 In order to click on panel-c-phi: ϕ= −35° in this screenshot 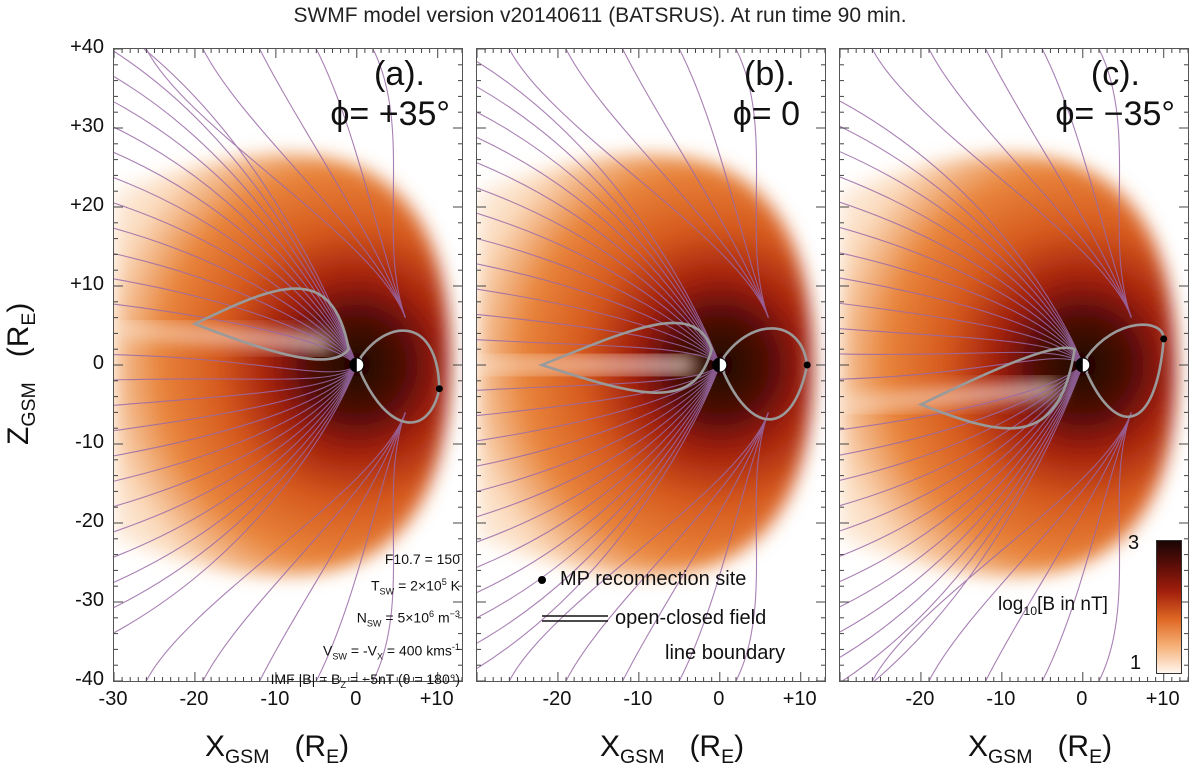, I will do `click(1115, 114)`.